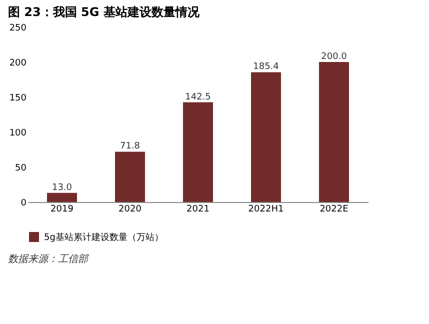  Describe the element at coordinates (18, 63) in the screenshot. I see `y-tick-label: 200` at that location.